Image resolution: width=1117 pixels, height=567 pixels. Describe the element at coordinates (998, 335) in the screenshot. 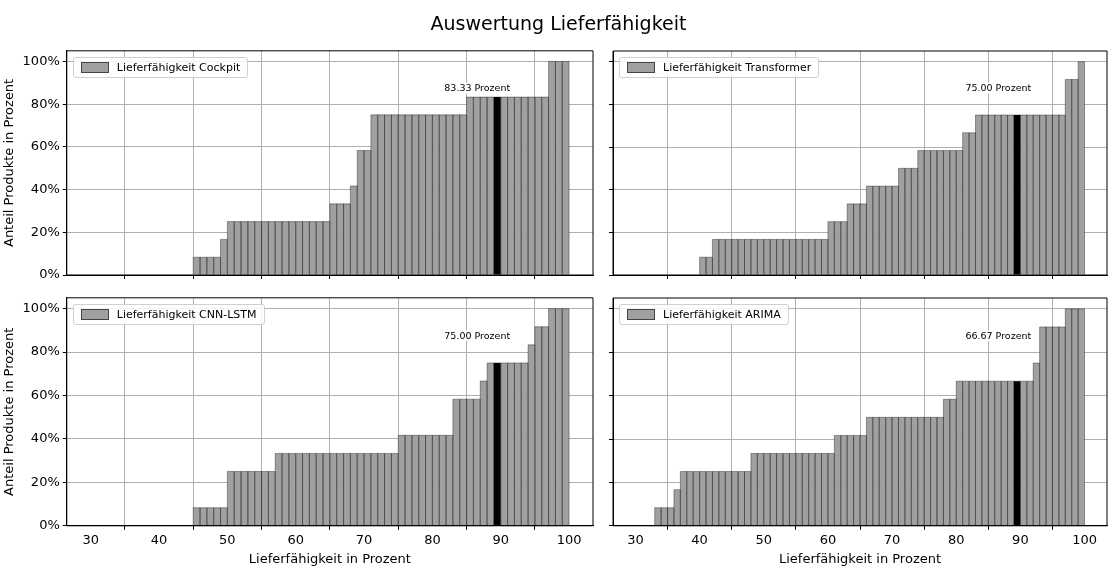

I see `annotation: 66.67 Prozent` at that location.